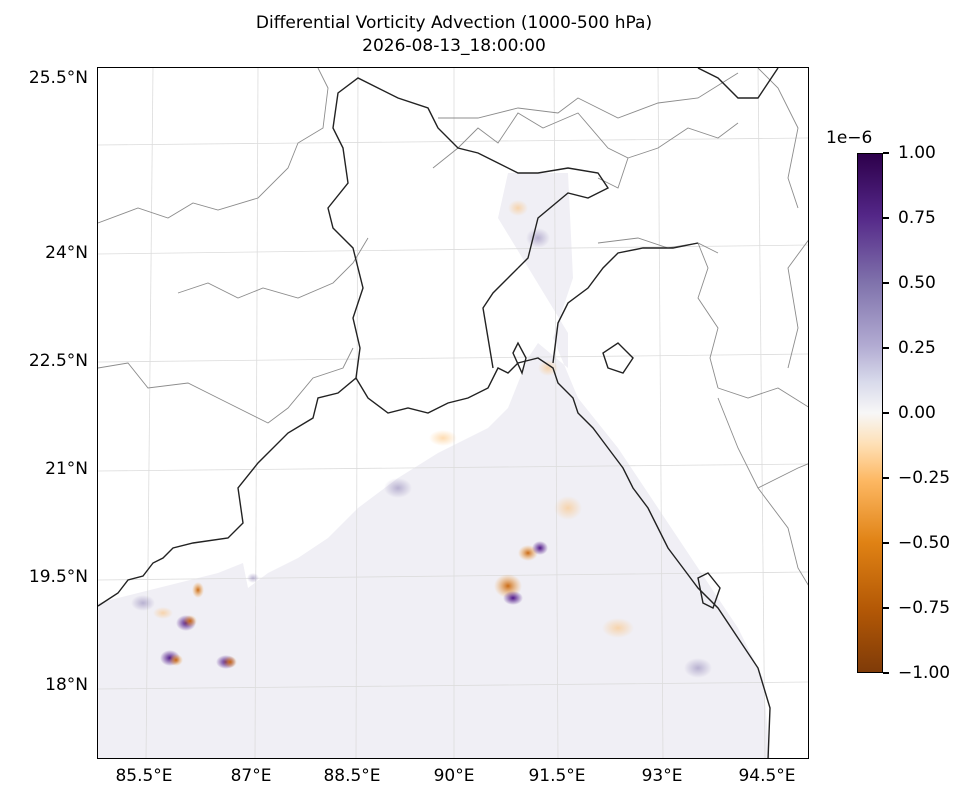  Describe the element at coordinates (66, 253) in the screenshot. I see `lat-label: 24°N` at that location.